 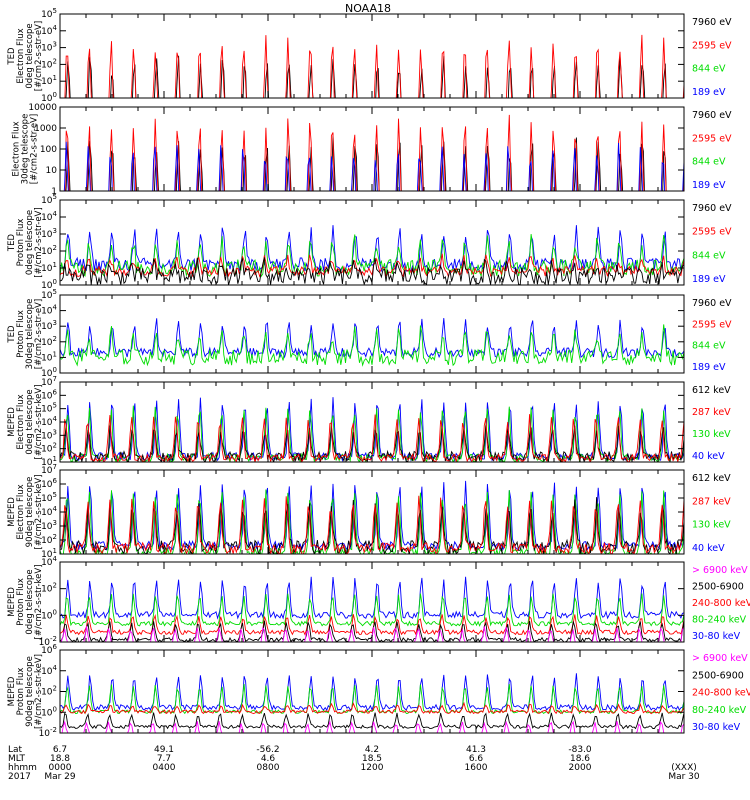 I want to click on series-line-30-80-keV, so click(x=372, y=692).